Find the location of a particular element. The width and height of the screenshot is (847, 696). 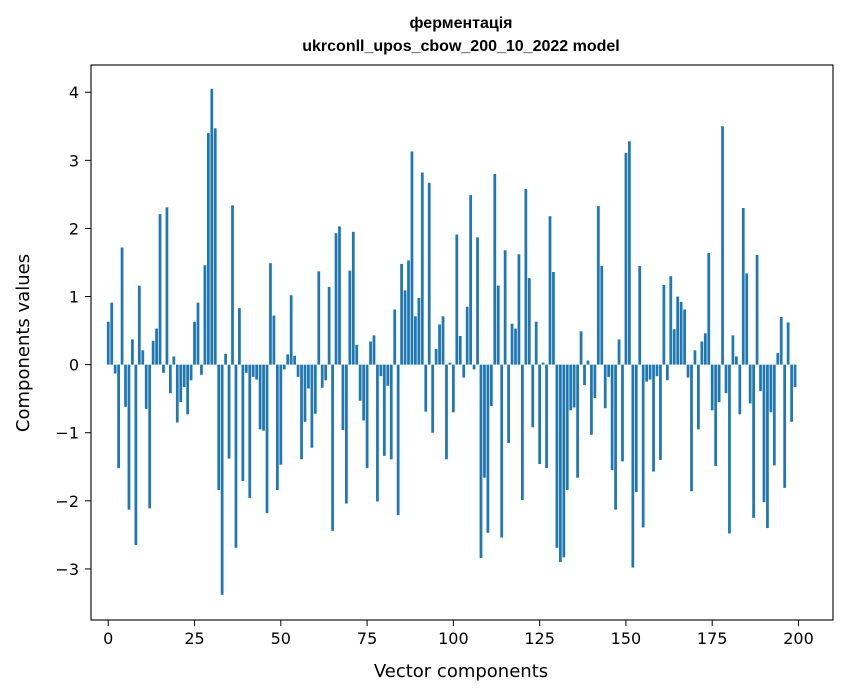

y-axis-label: Components values is located at coordinates (23, 343).